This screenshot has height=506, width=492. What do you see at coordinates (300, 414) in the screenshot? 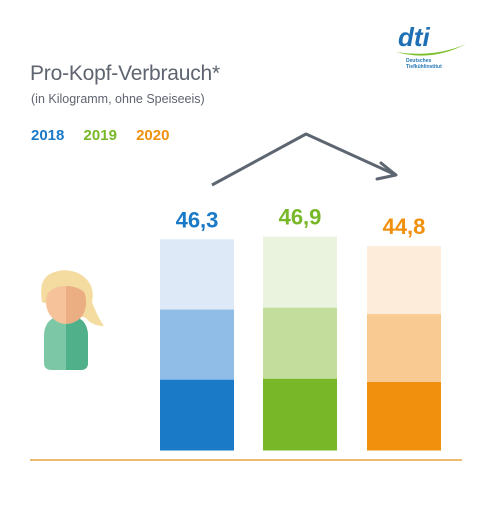
I see `bar-2019-dark` at bounding box center [300, 414].